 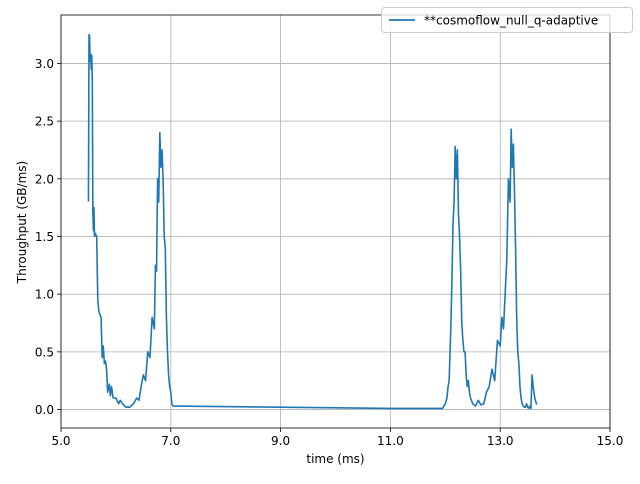 What do you see at coordinates (280, 441) in the screenshot?
I see `x-tick-label: 9.0` at bounding box center [280, 441].